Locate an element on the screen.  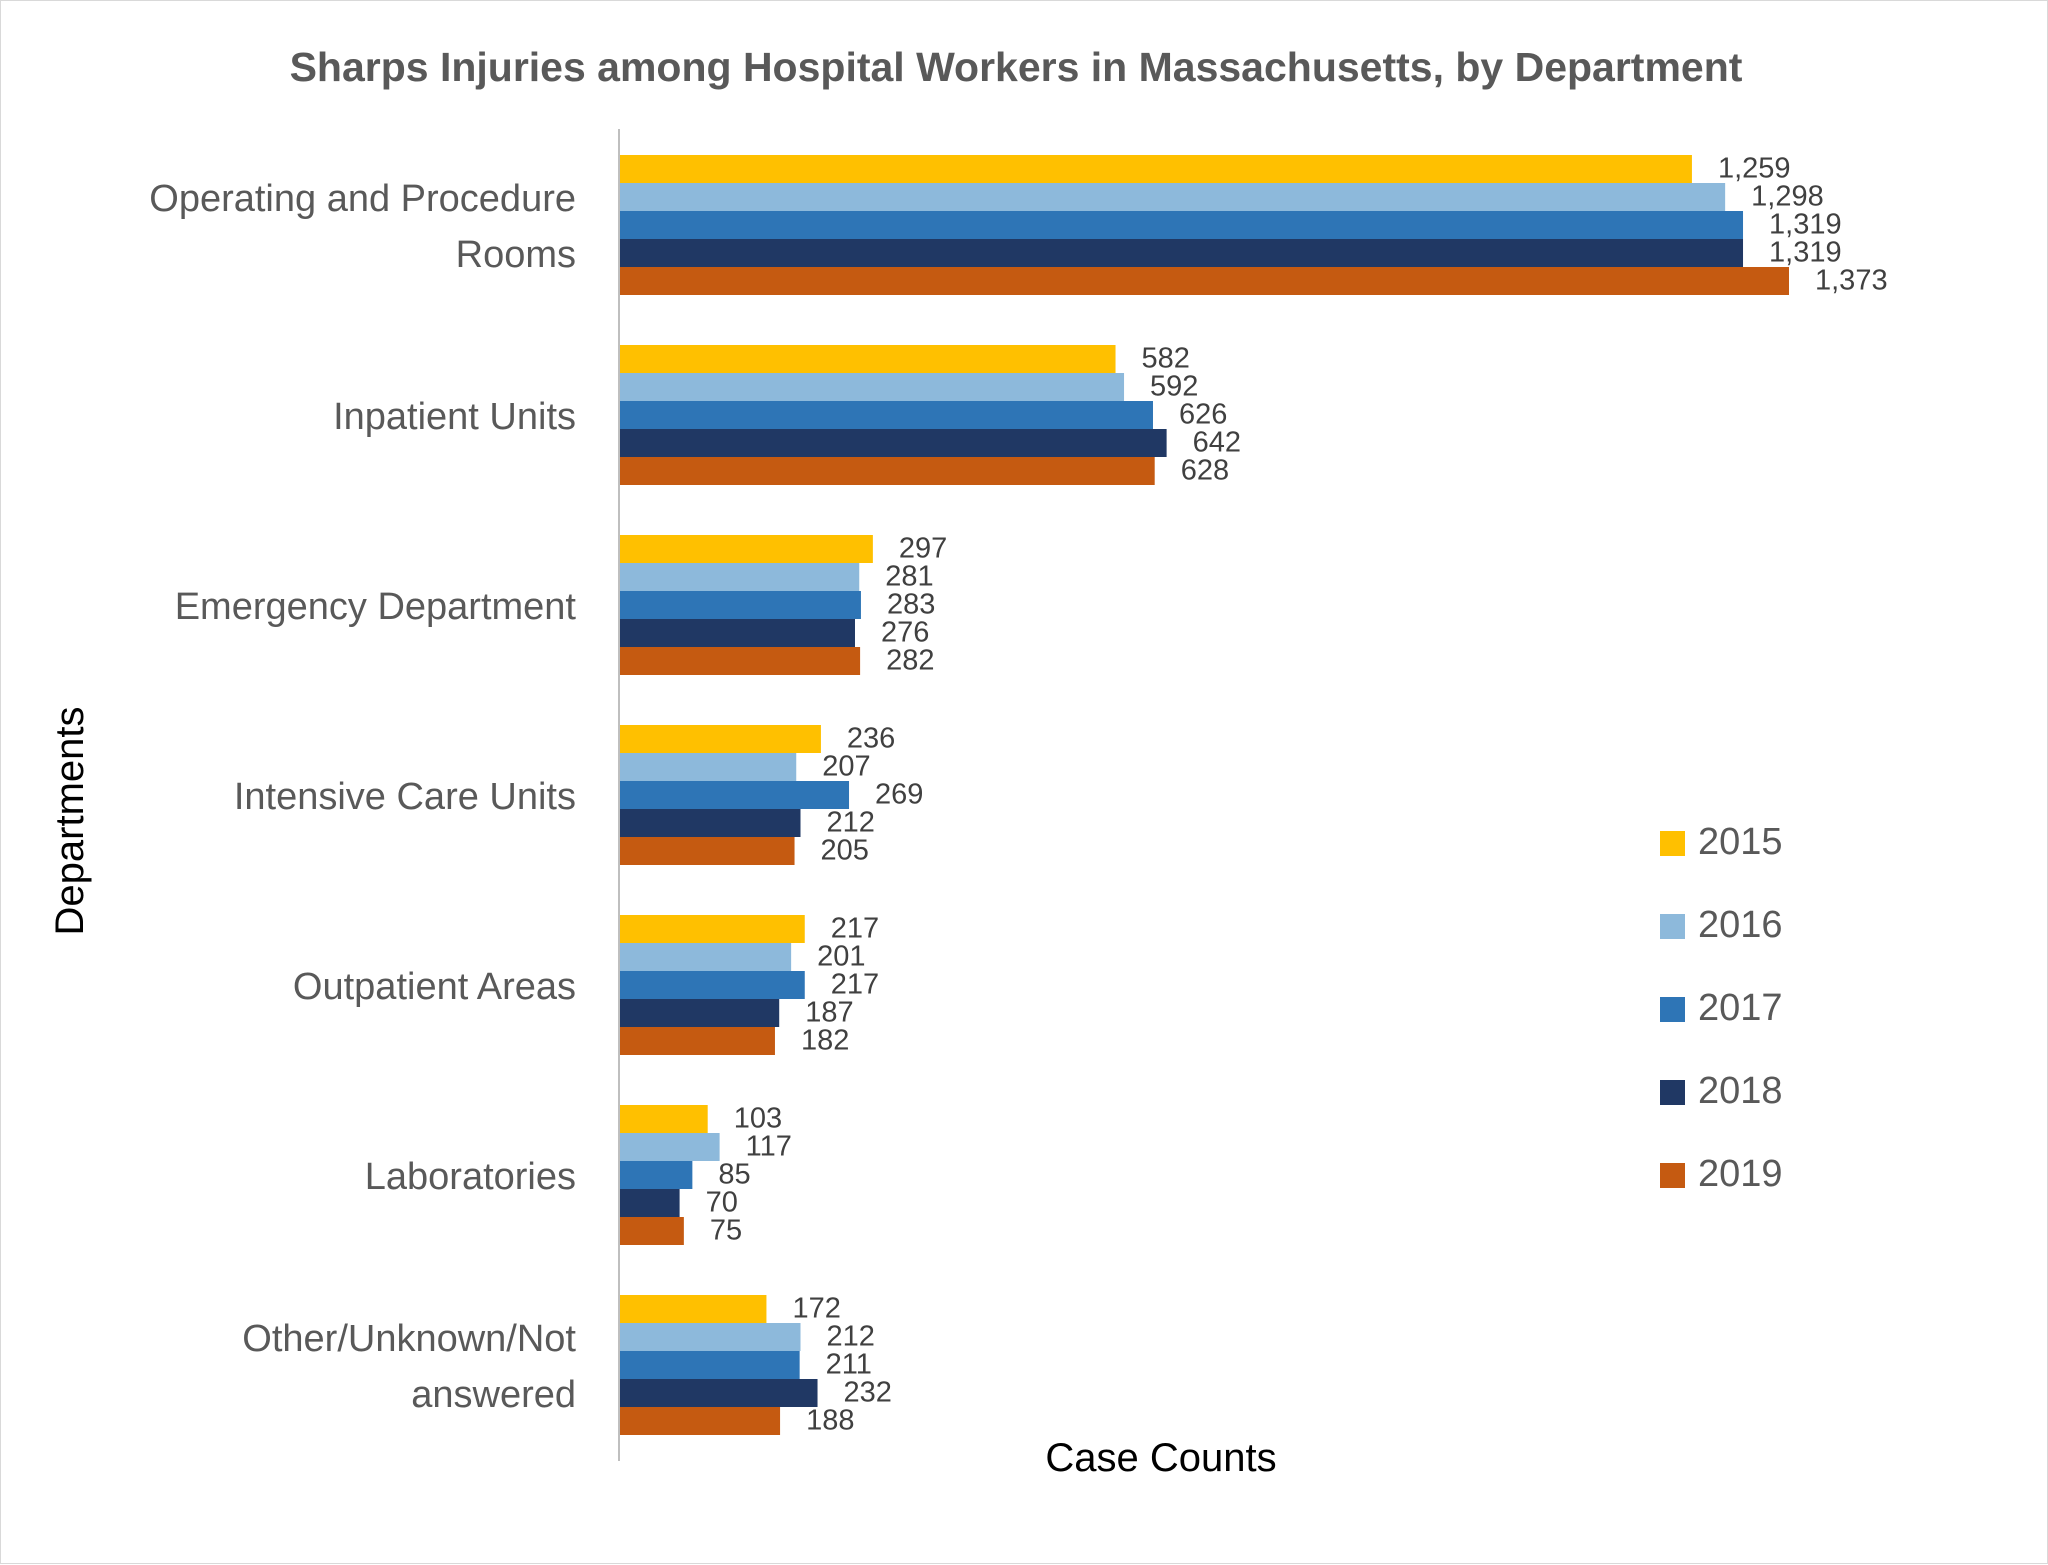
legend-label: 2017 is located at coordinates (1740, 1008).